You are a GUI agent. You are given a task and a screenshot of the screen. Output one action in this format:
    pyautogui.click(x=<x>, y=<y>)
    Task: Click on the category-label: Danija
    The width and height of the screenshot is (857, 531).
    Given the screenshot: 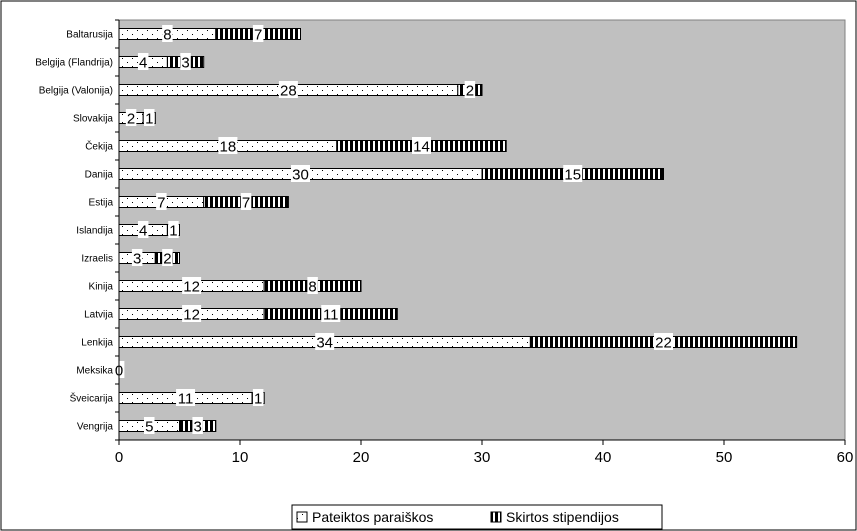 What is the action you would take?
    pyautogui.click(x=99, y=175)
    